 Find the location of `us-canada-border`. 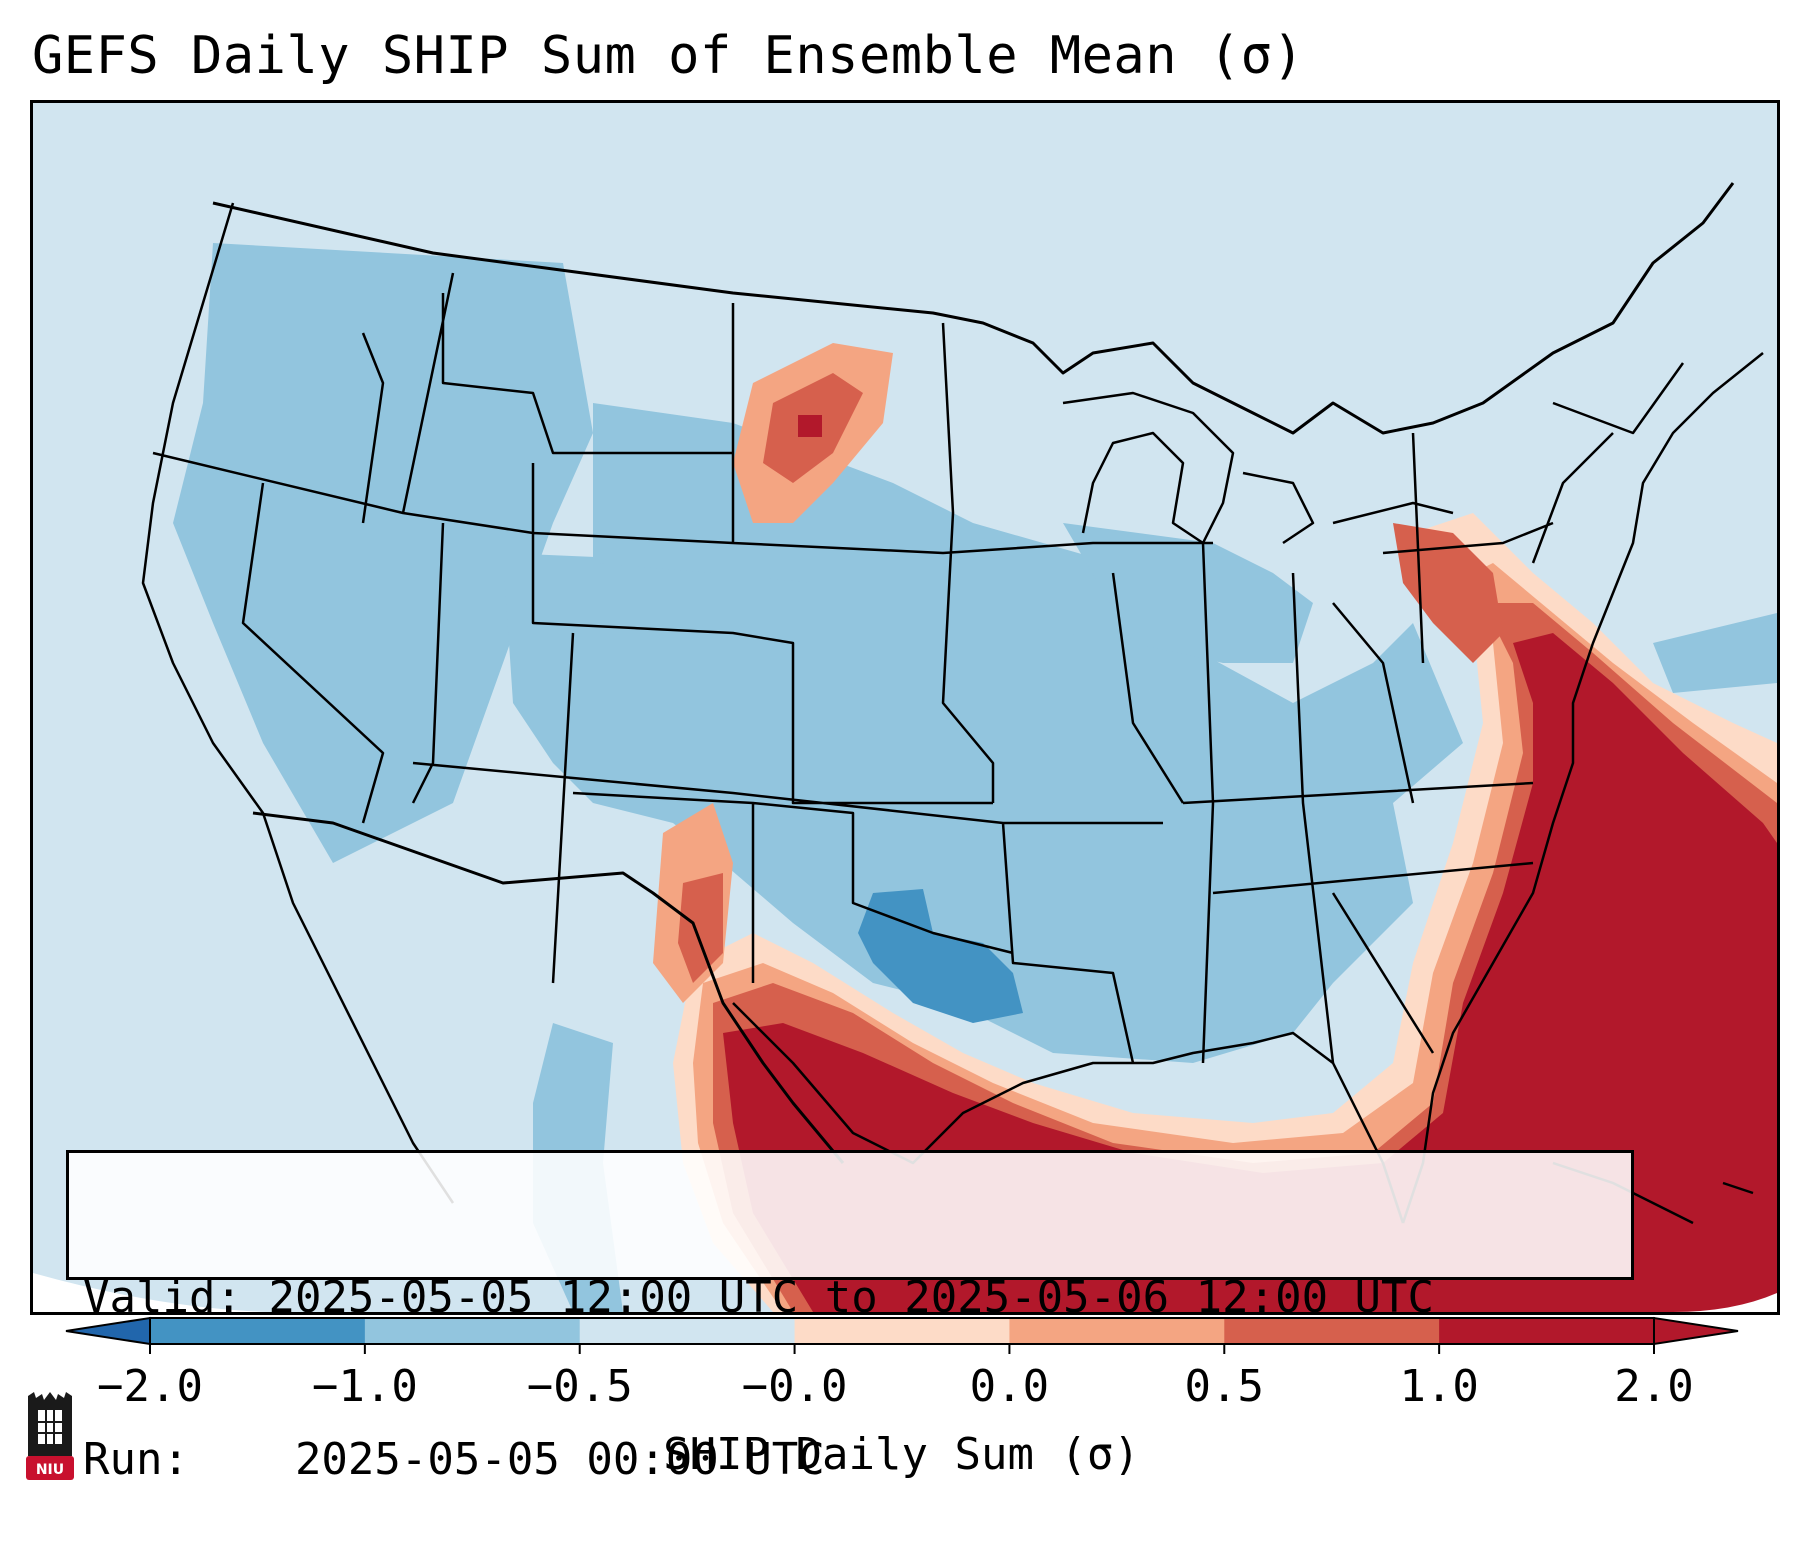

us-canada-border is located at coordinates (973, 308).